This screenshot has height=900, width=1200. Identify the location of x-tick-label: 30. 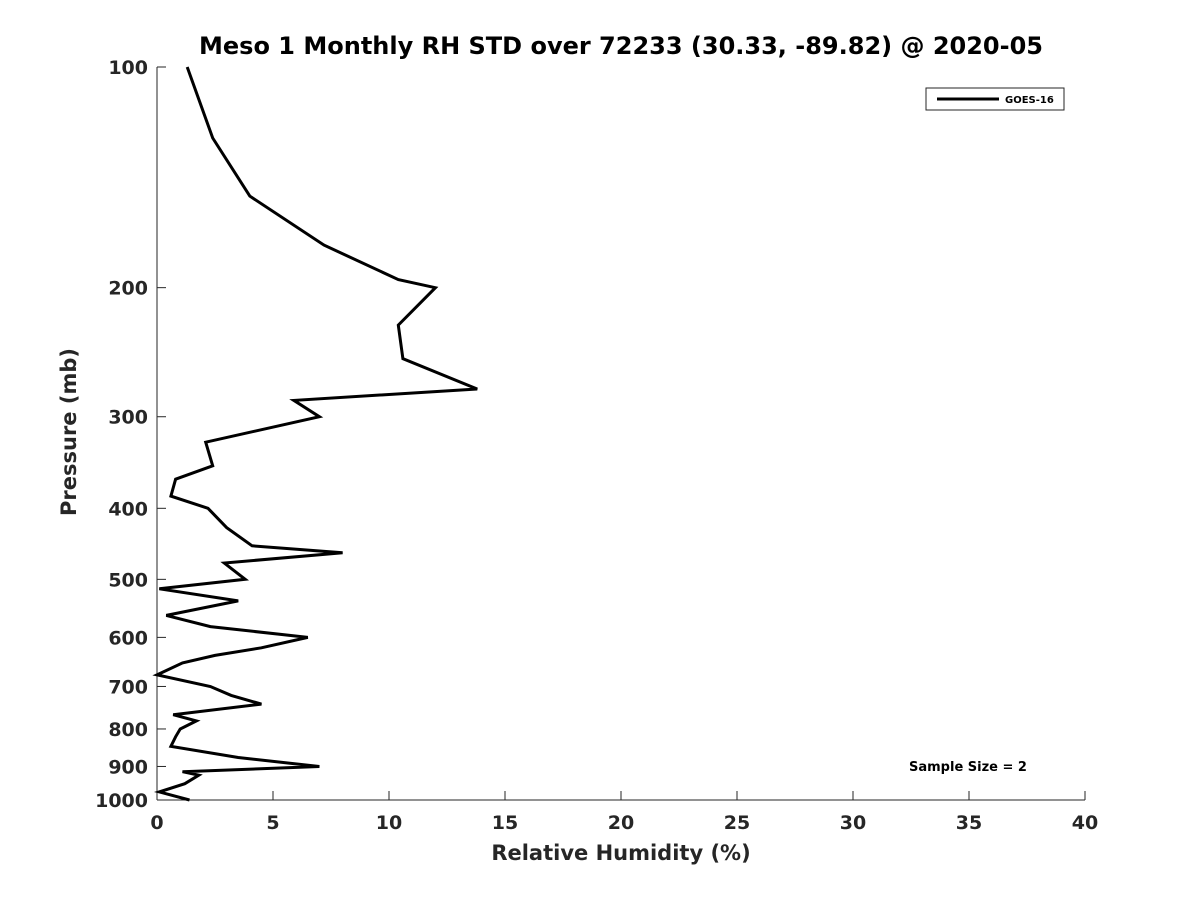
(853, 823).